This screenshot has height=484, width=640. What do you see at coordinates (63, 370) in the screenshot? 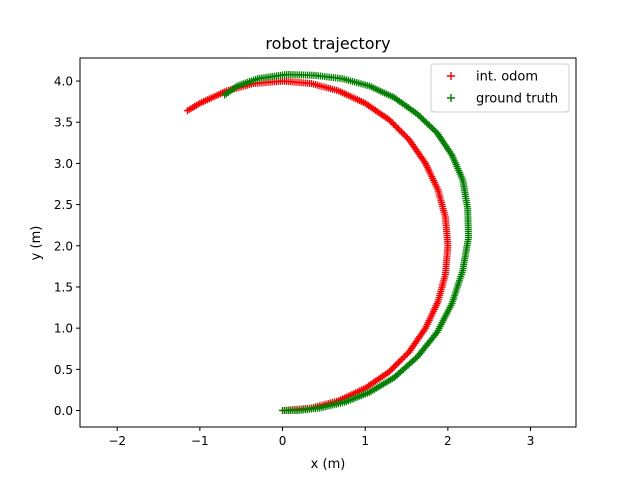
I see `y-tick-label: 0.5` at bounding box center [63, 370].